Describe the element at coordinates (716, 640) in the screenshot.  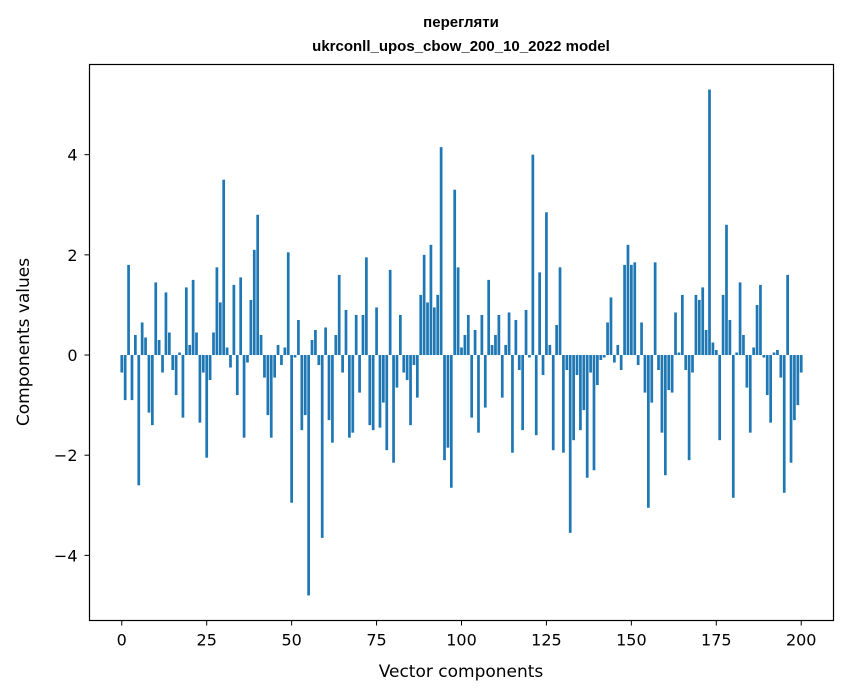
I see `x-tick-label: 175` at that location.